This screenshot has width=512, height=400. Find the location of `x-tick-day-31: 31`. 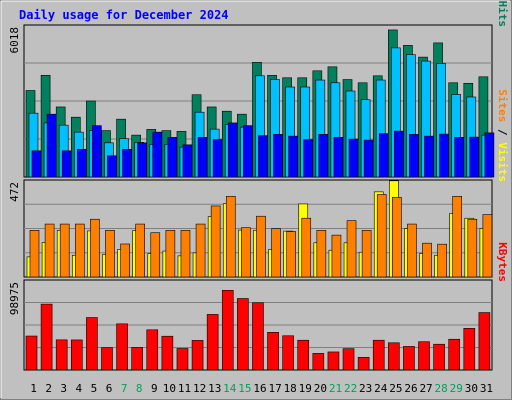

x-tick-day-31: 31 is located at coordinates (486, 388).